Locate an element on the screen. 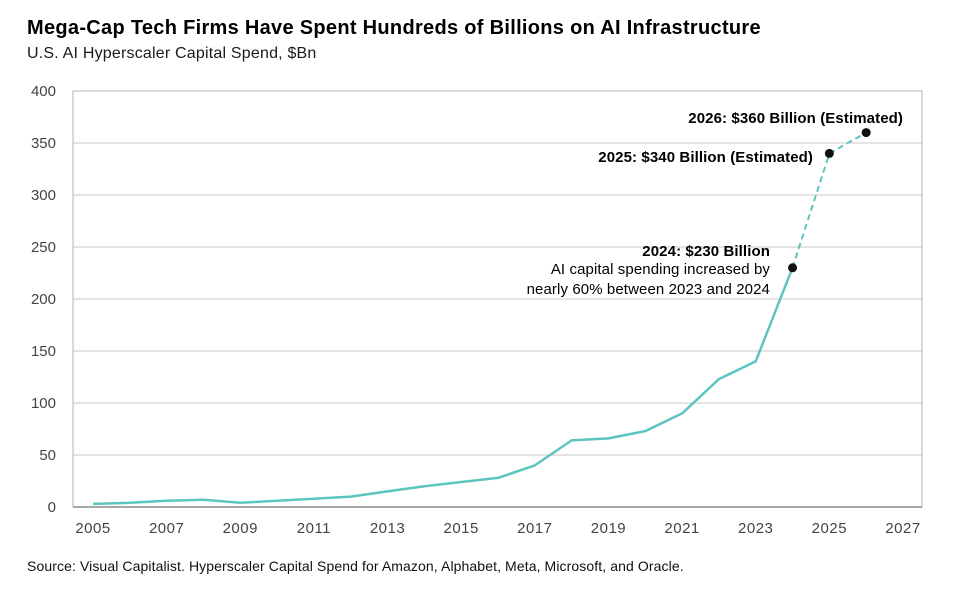 The height and width of the screenshot is (595, 960). y-tick-label-100: 100 is located at coordinates (43, 403).